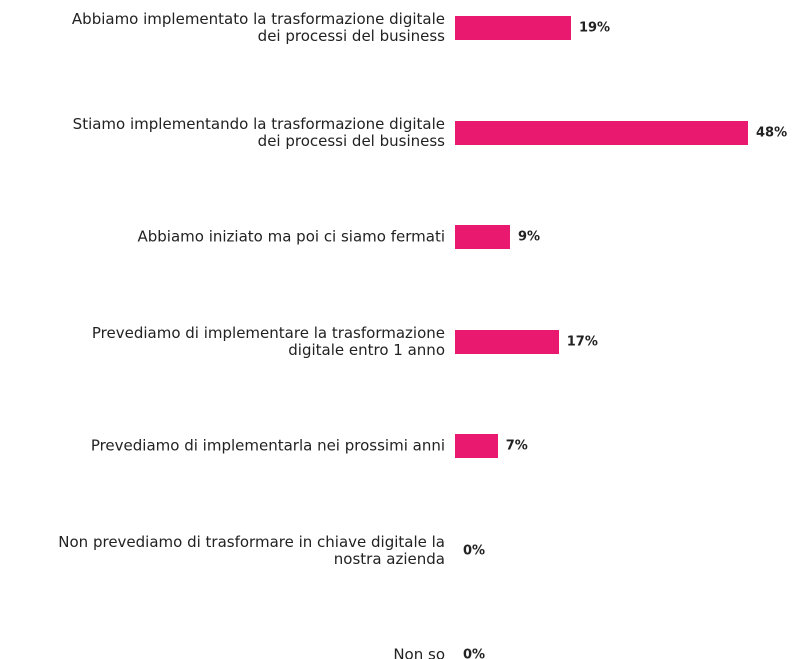 The width and height of the screenshot is (798, 659). I want to click on value-label: 17%, so click(582, 341).